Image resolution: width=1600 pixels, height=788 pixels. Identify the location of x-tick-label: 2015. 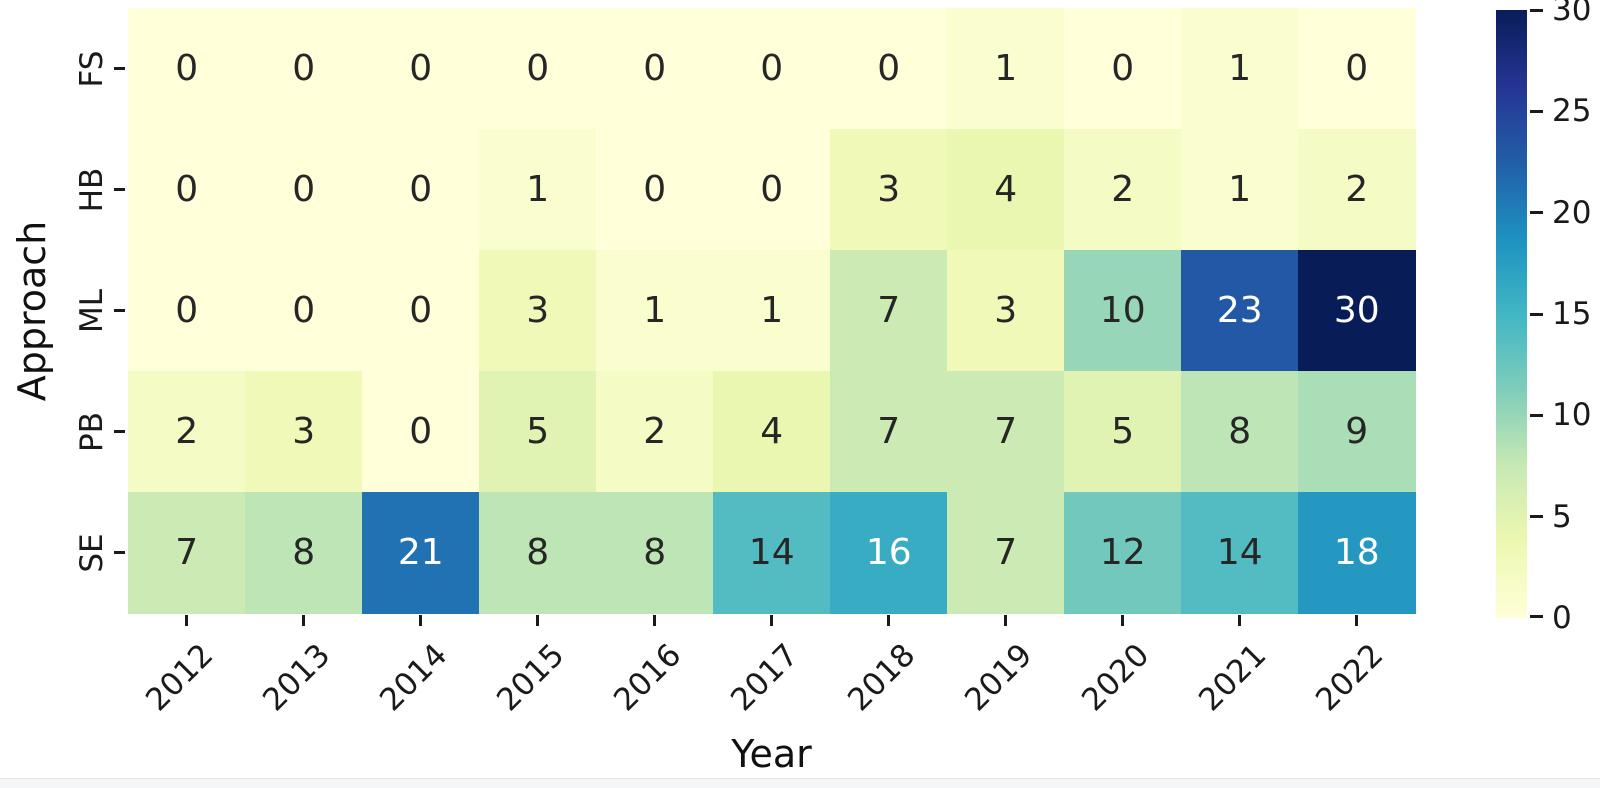
(530, 678).